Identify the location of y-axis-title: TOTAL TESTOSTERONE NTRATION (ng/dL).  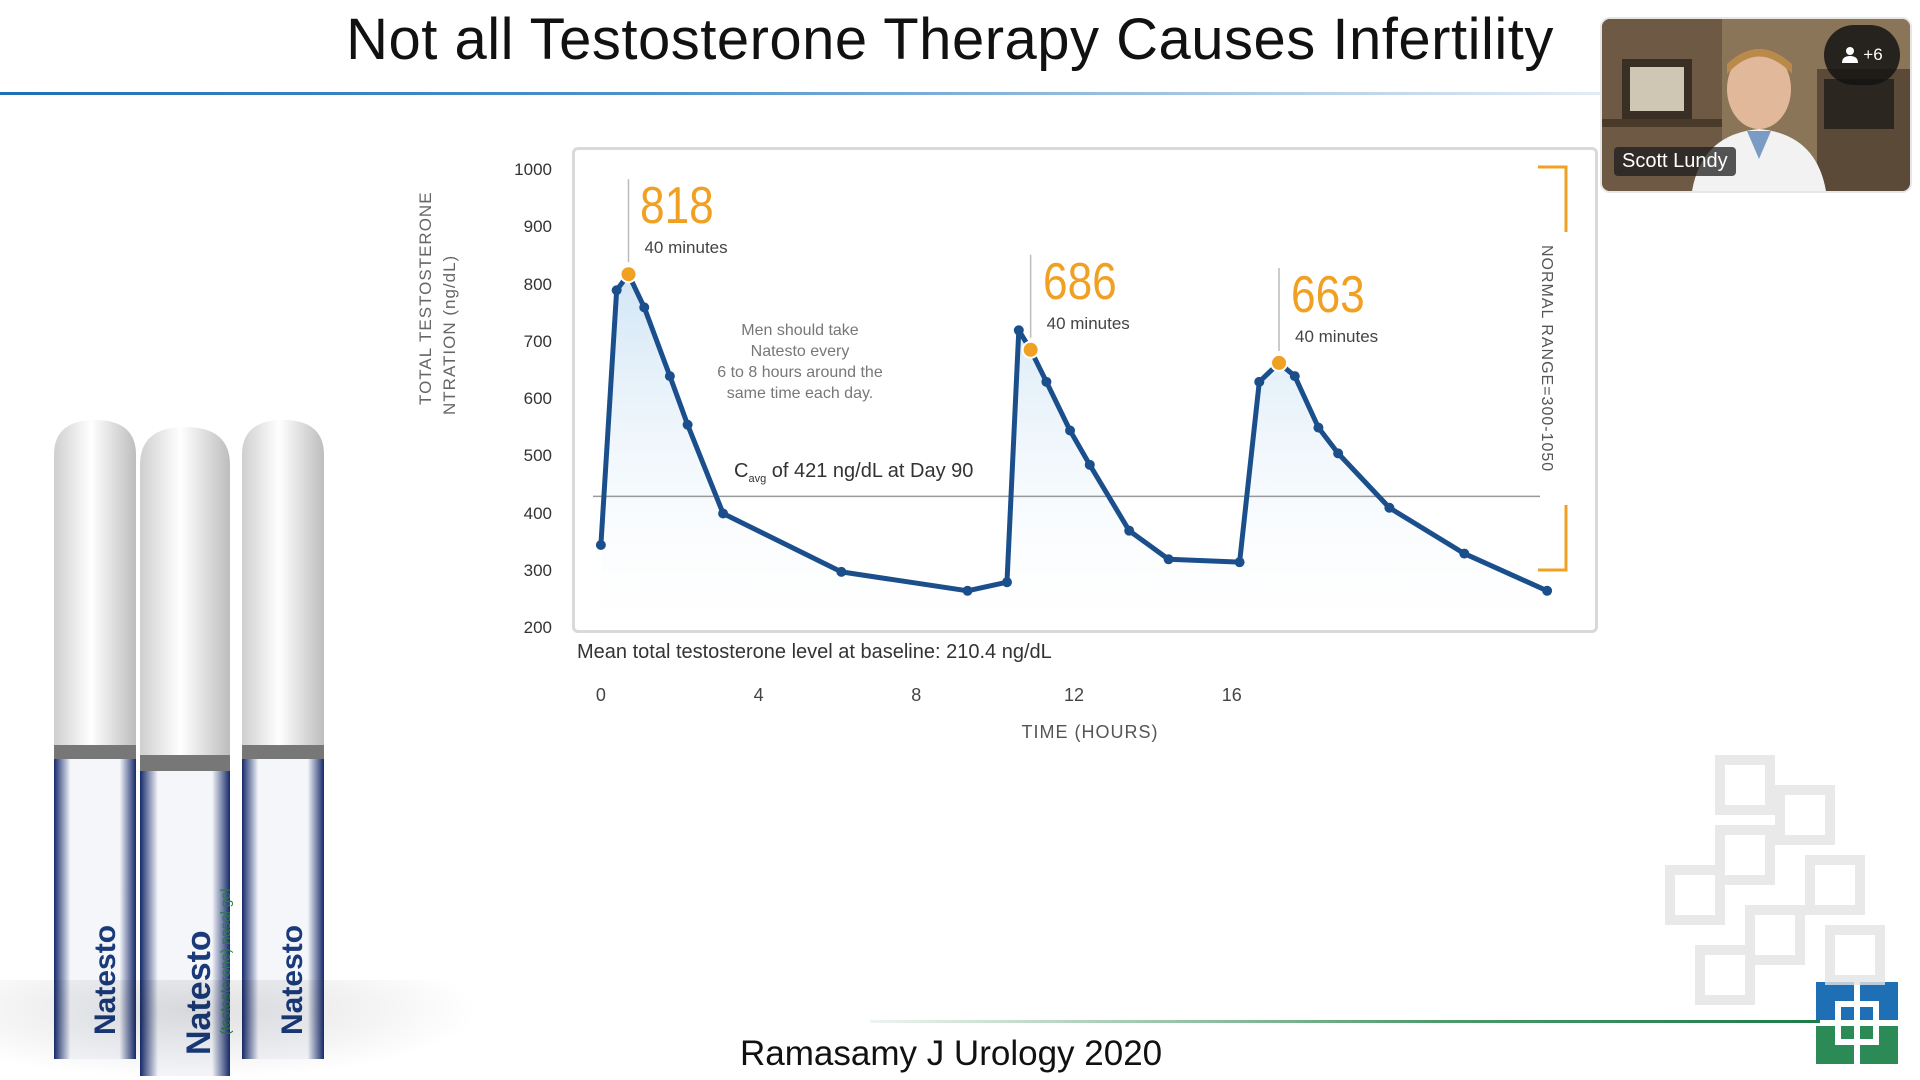
(456, 305).